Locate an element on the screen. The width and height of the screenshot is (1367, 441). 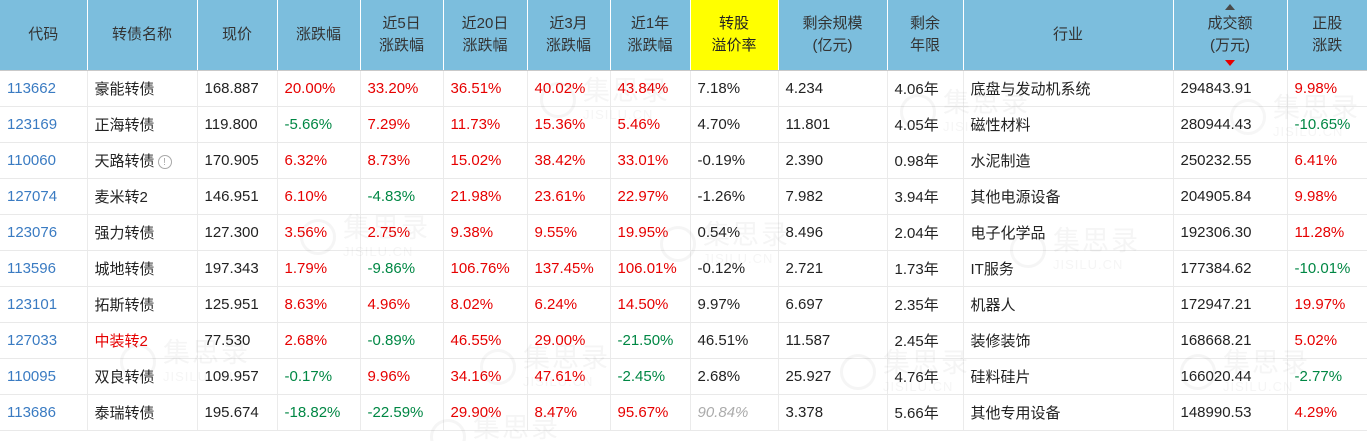
name-value: 豪能转债 is located at coordinates (124, 89).